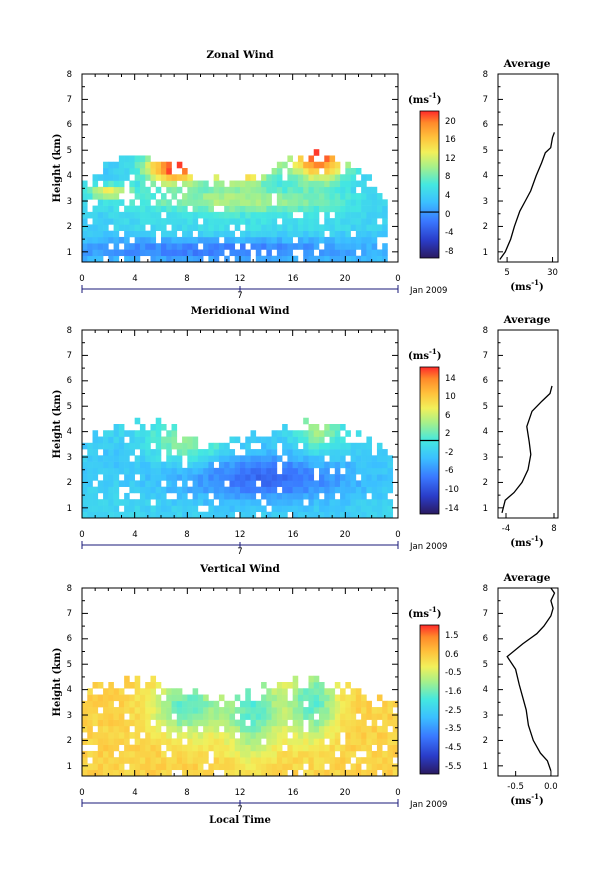 The height and width of the screenshot is (873, 610). I want to click on colorbar-tick: -4.5, so click(453, 748).